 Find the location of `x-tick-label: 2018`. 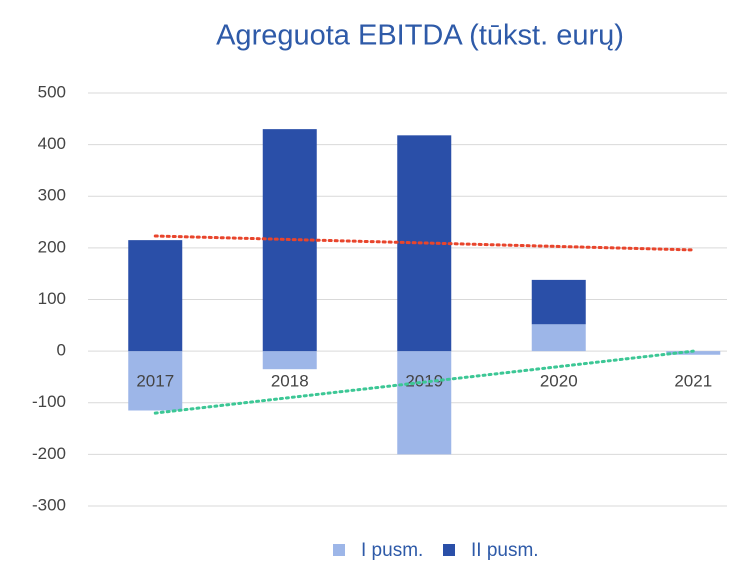

x-tick-label: 2018 is located at coordinates (290, 380).